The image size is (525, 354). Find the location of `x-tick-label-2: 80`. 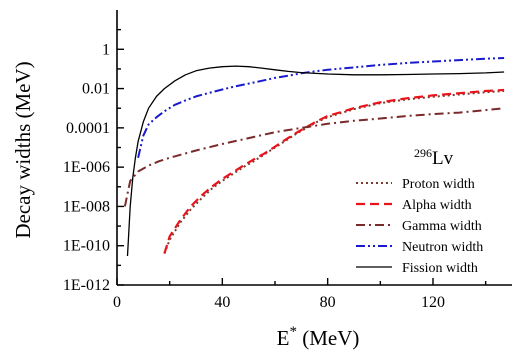

x-tick-label-2: 80 is located at coordinates (328, 302).